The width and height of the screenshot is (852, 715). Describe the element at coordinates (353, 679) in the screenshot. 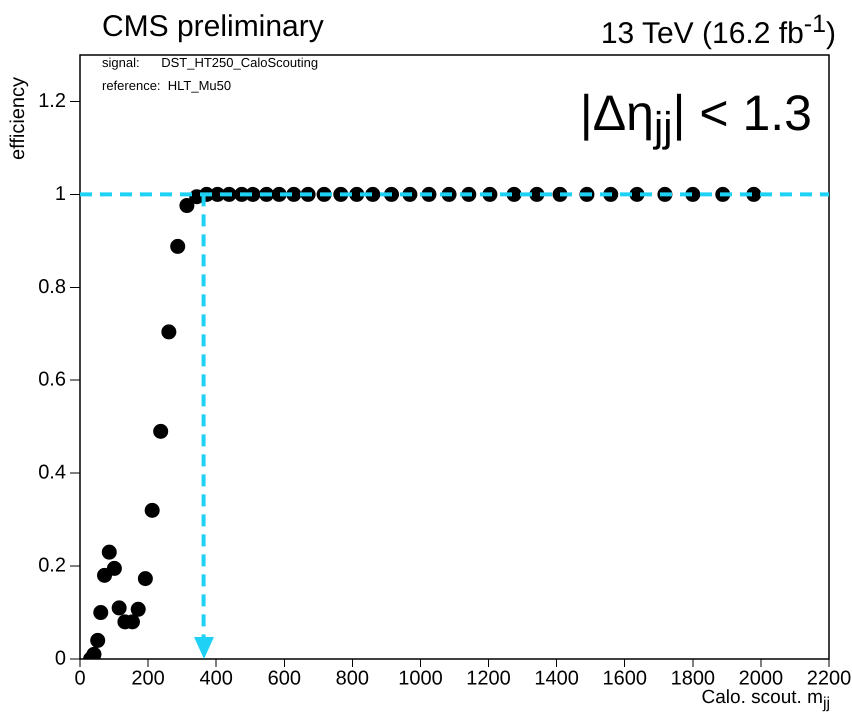

I see `x-tick-label: 800` at that location.